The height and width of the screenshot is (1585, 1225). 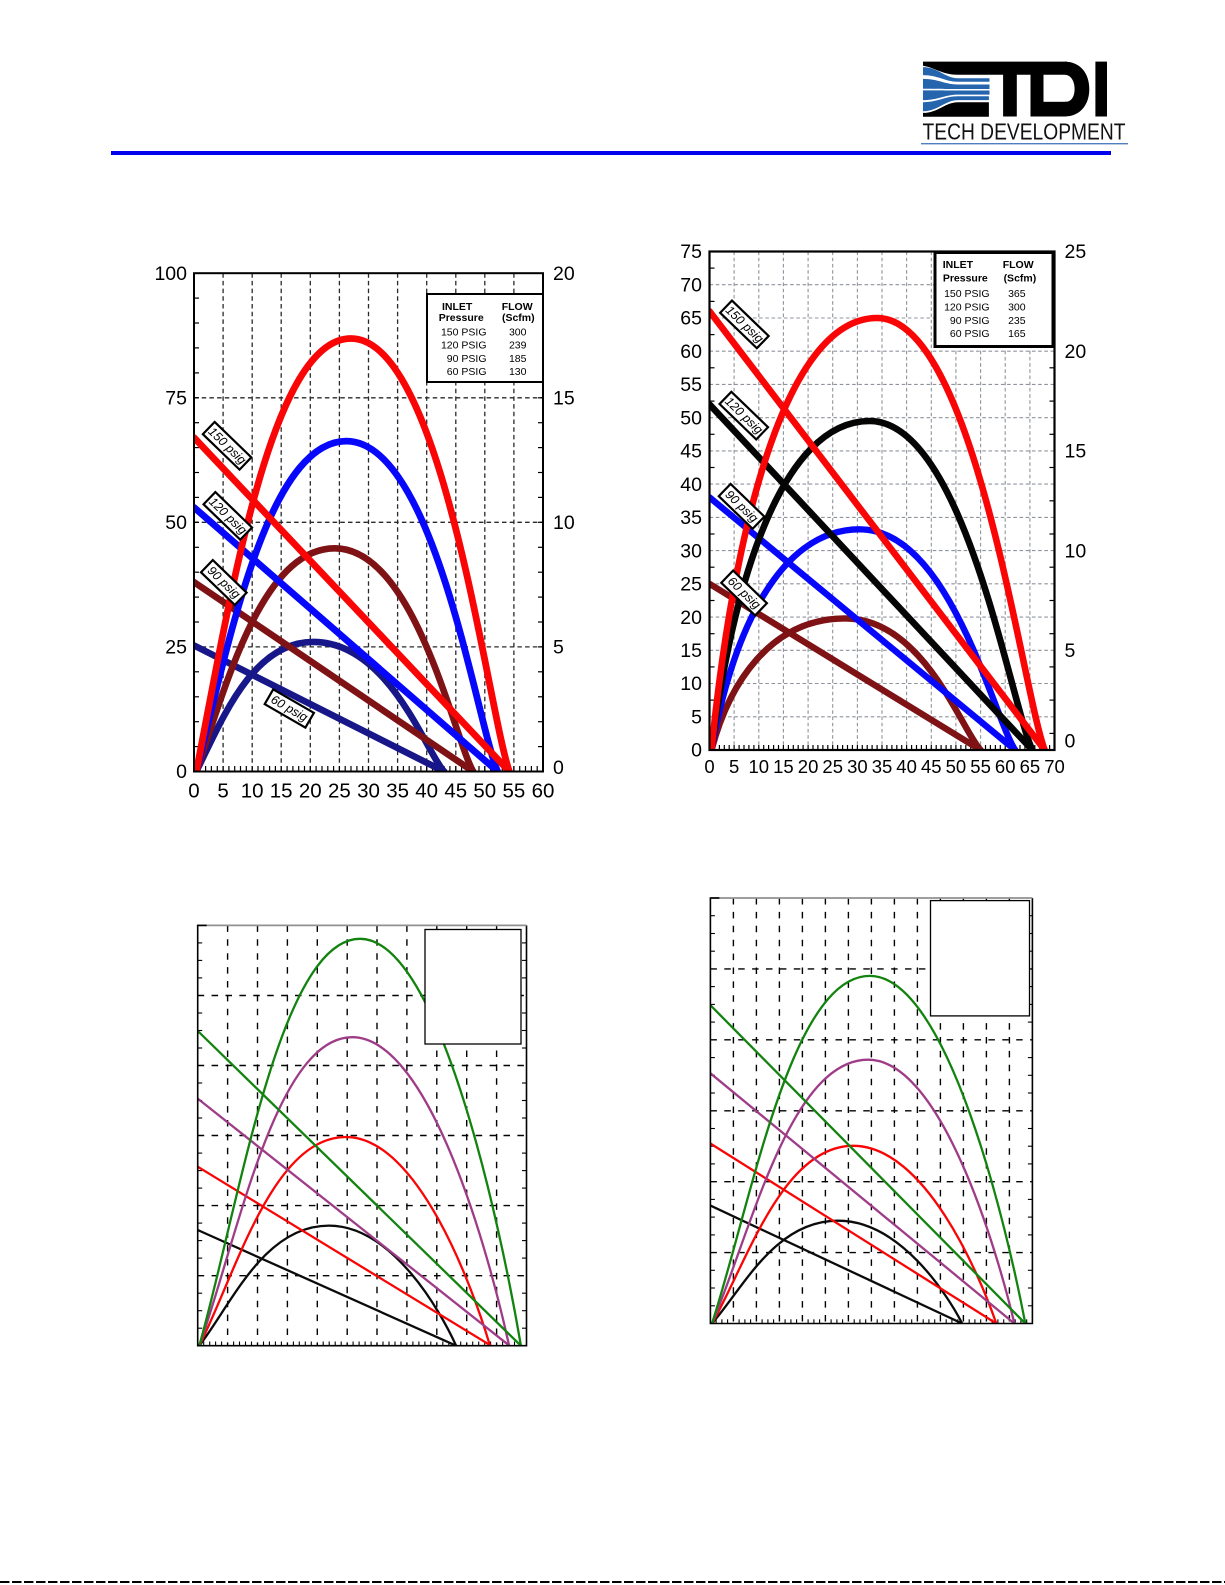 What do you see at coordinates (518, 372) in the screenshot?
I see `svg-text: 130` at bounding box center [518, 372].